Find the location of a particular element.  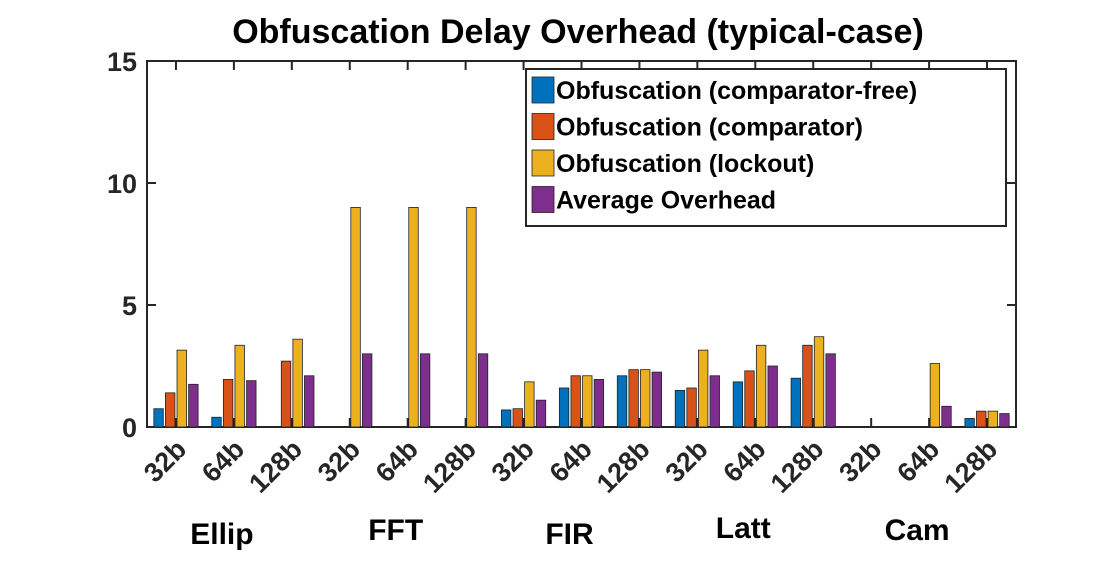

group-label: Latt is located at coordinates (743, 528).